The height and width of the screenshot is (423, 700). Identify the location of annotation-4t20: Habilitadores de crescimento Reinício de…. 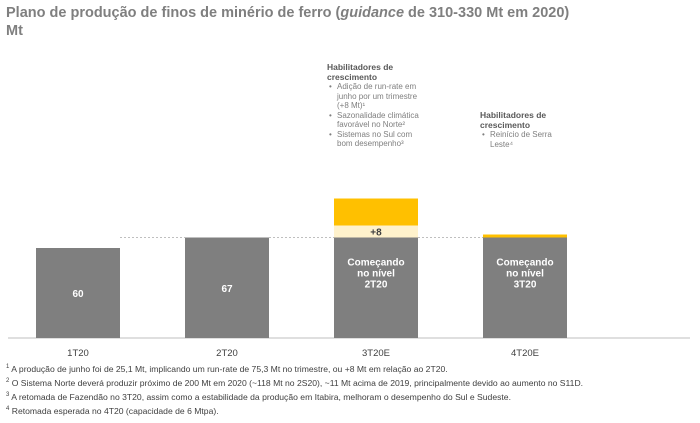
(527, 129).